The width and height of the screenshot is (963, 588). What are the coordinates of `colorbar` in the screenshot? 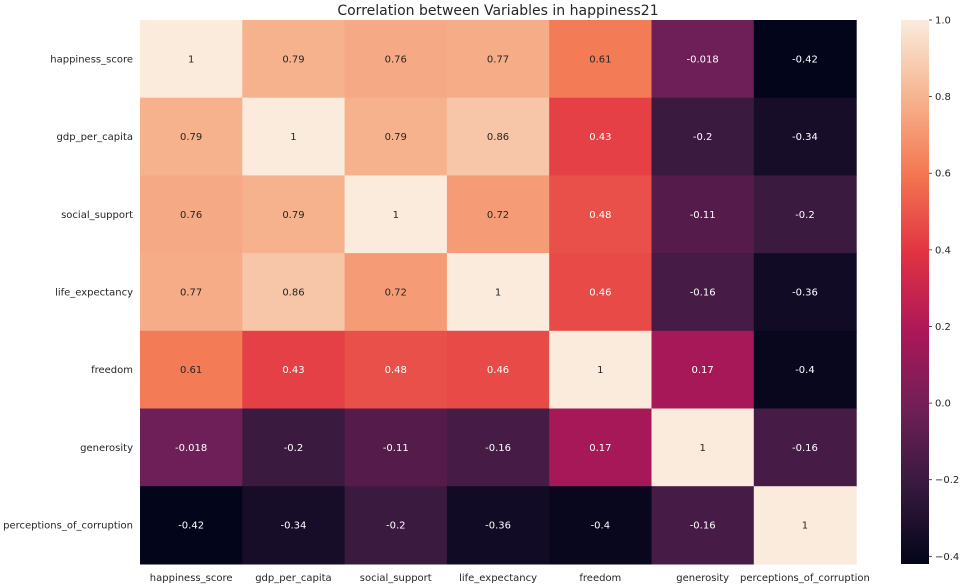 It's located at (915, 292).